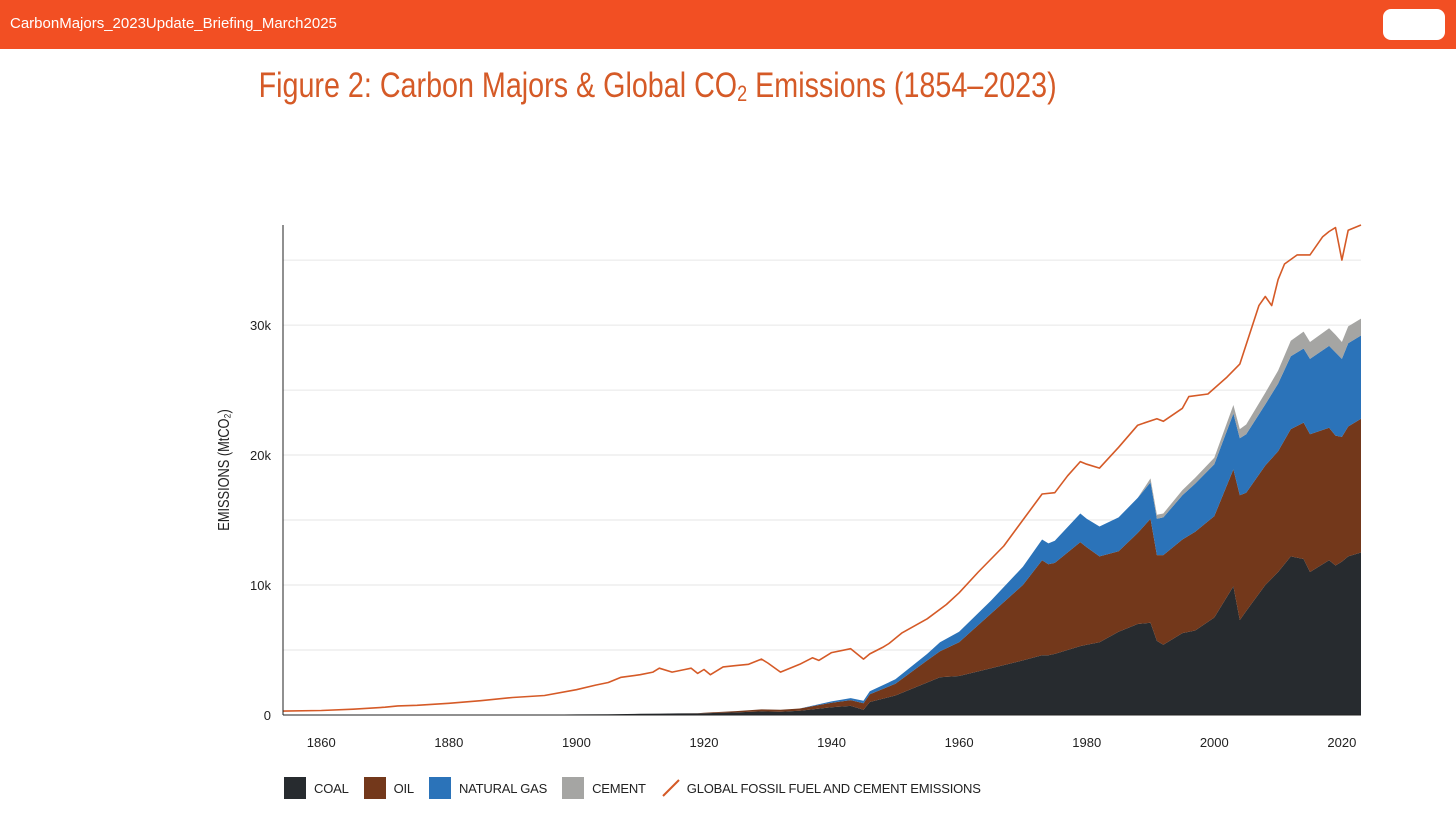  I want to click on figure-title-main: Figure 2: Carbon Majors & Global CO, so click(498, 85).